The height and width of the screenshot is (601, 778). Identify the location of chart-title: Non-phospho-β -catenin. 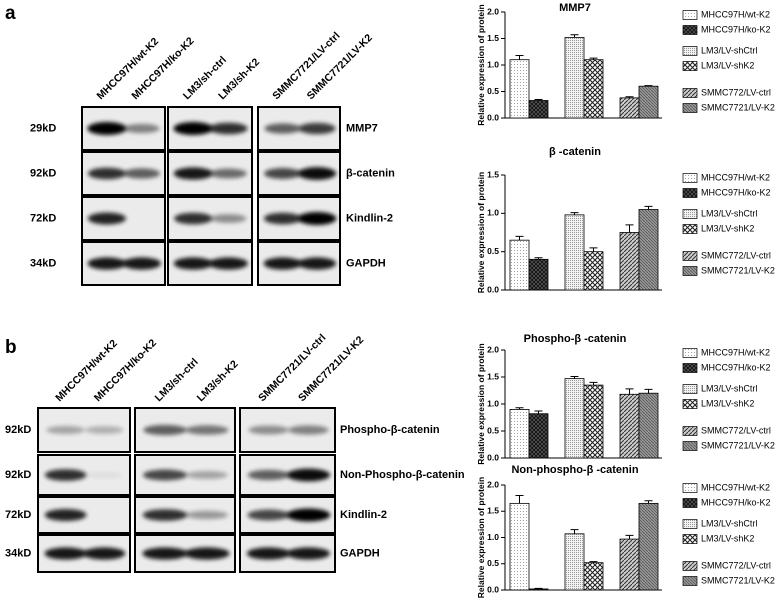
(574, 470).